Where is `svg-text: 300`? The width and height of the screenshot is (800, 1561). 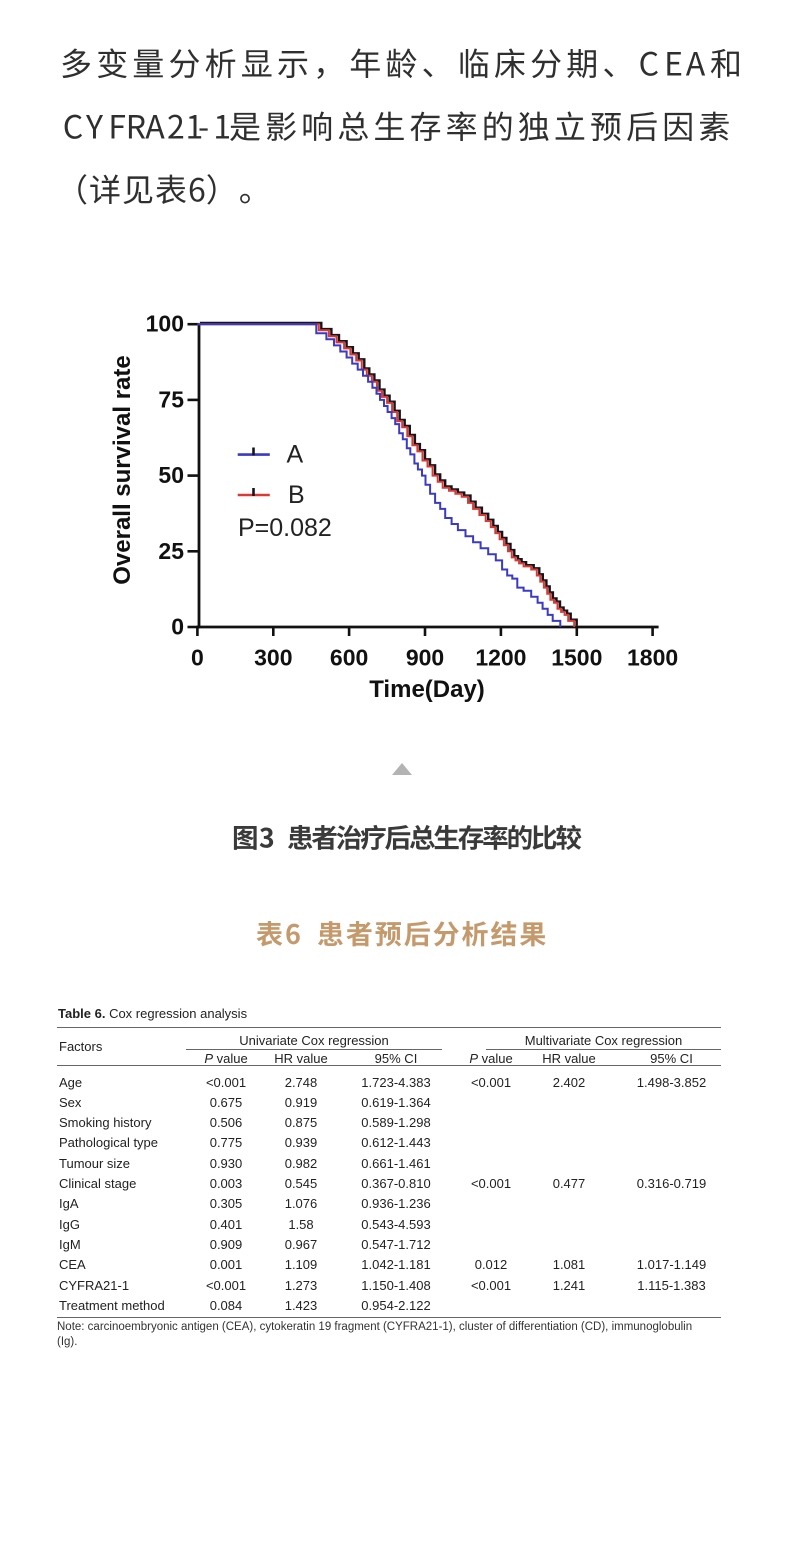
svg-text: 300 is located at coordinates (273, 658).